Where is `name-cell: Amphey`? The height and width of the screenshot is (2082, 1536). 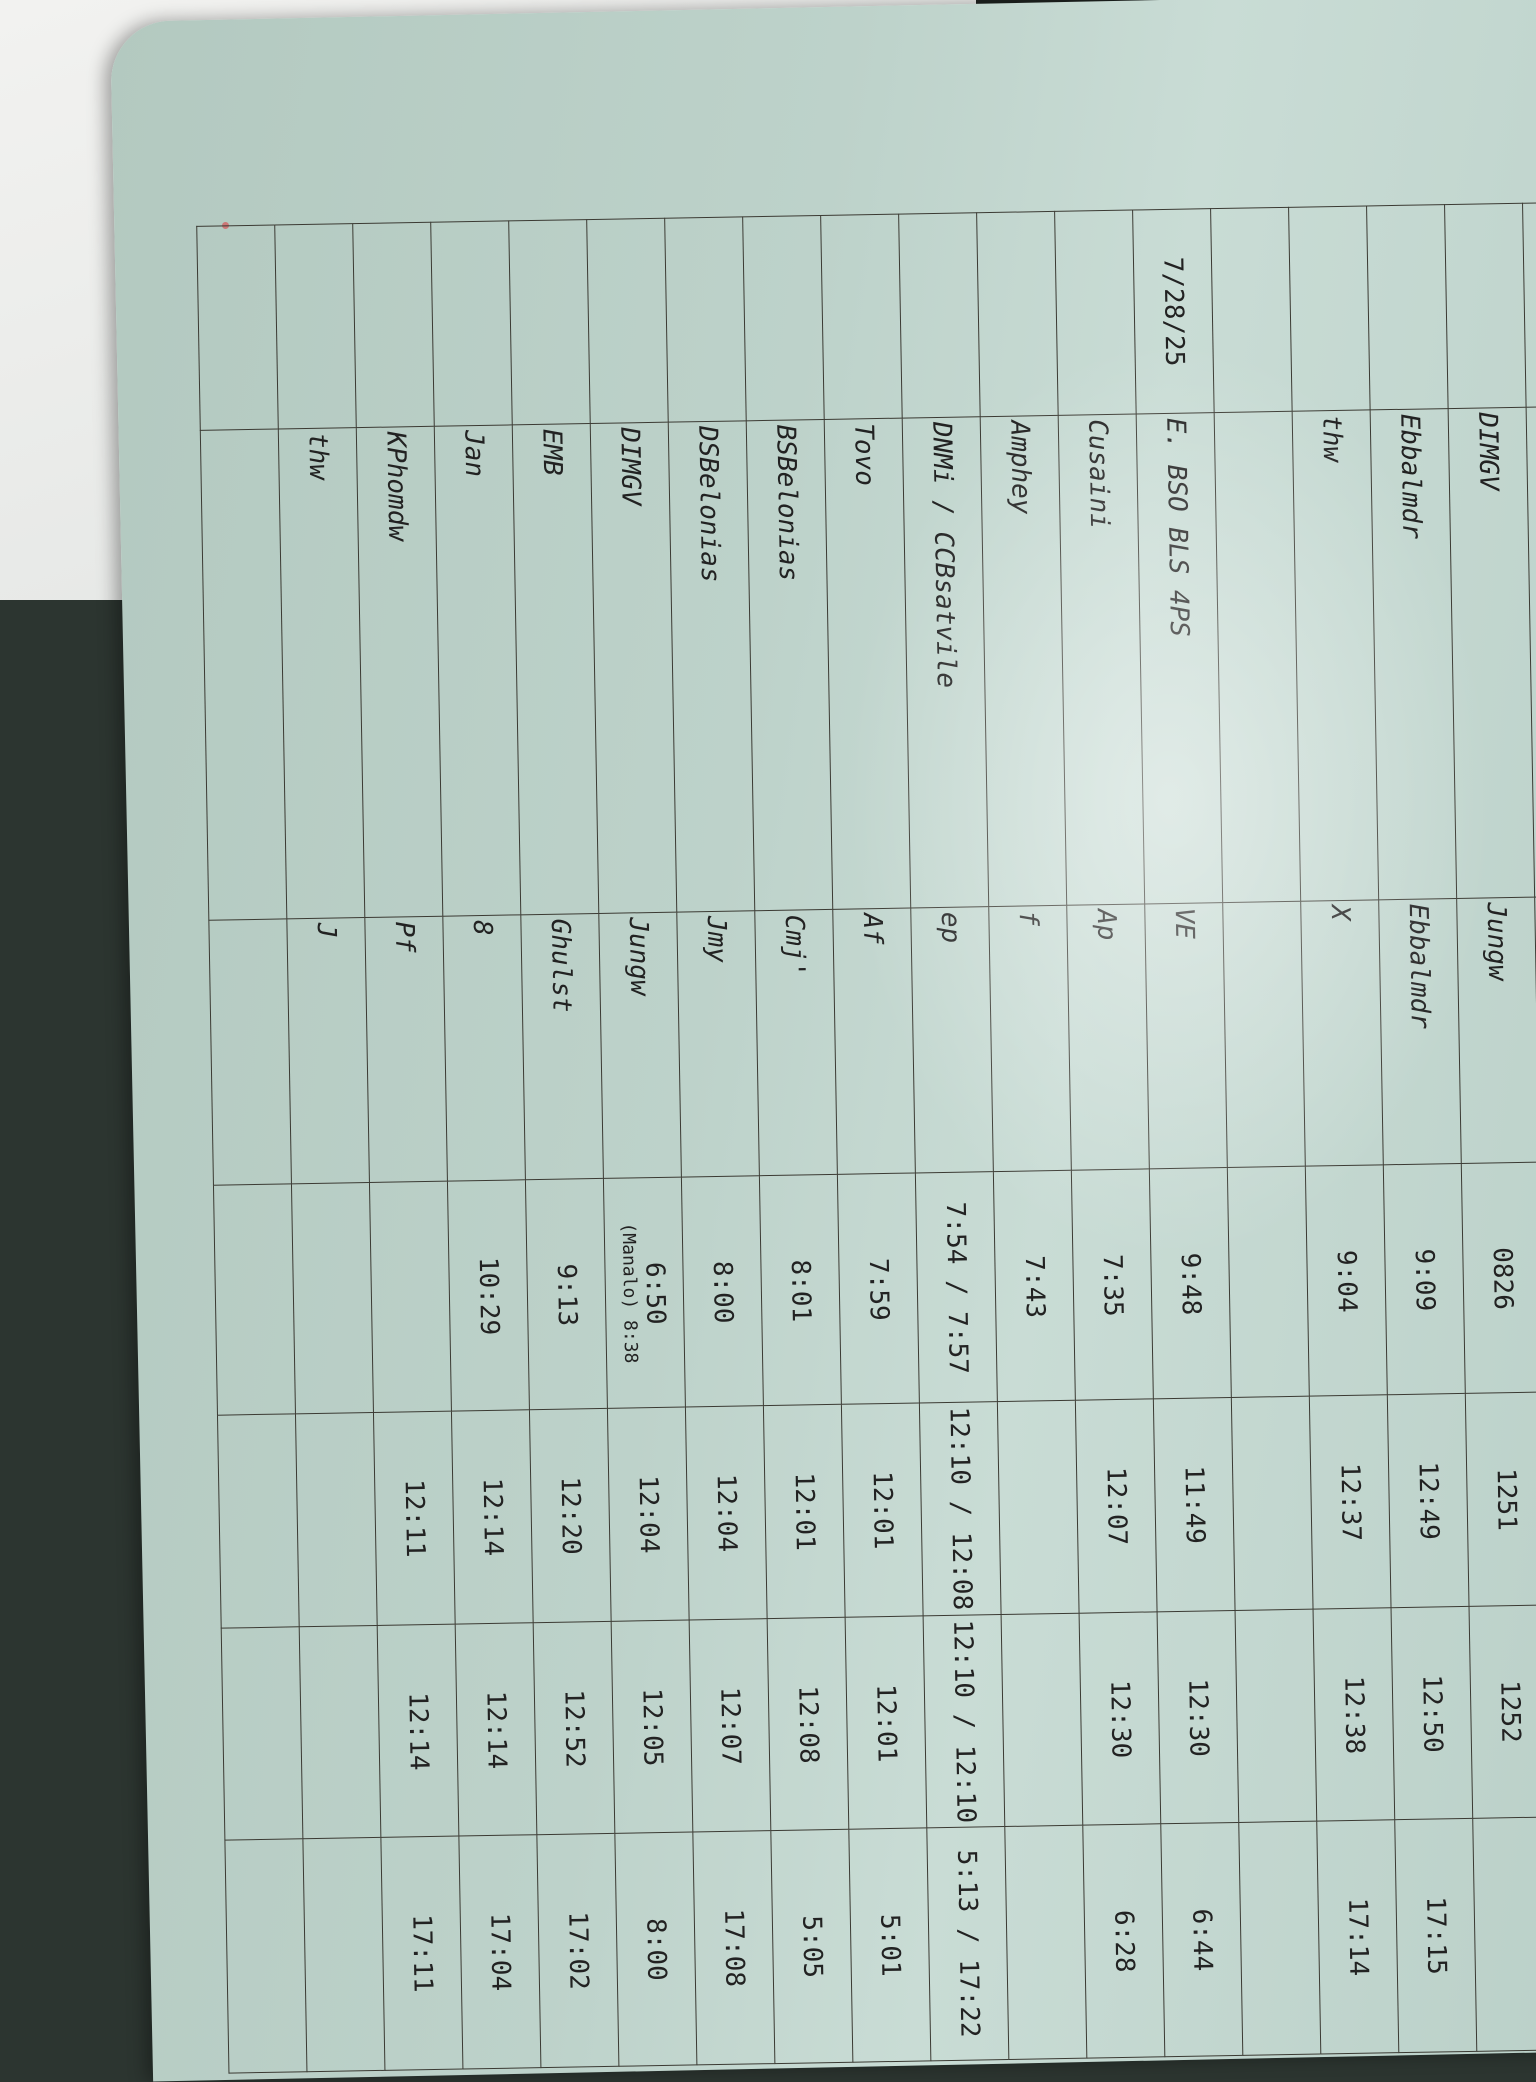
name-cell: Amphey is located at coordinates (1023, 661).